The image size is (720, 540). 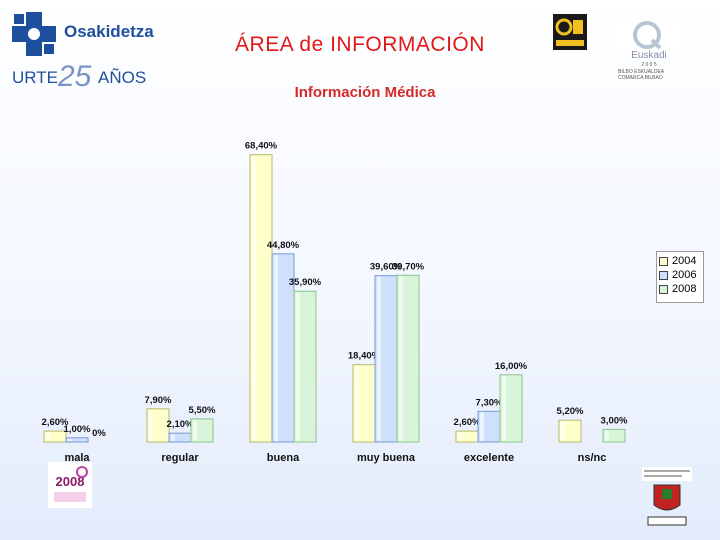 I want to click on quality-badge-icon, so click(x=570, y=32).